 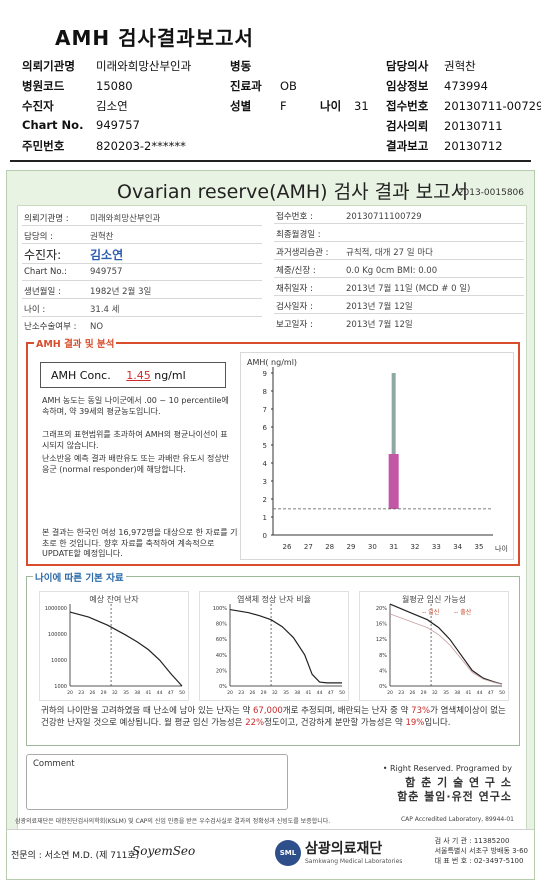 I want to click on summary-field-institution: 의뢰기관명 미래와희망산부인과, so click(x=107, y=66).